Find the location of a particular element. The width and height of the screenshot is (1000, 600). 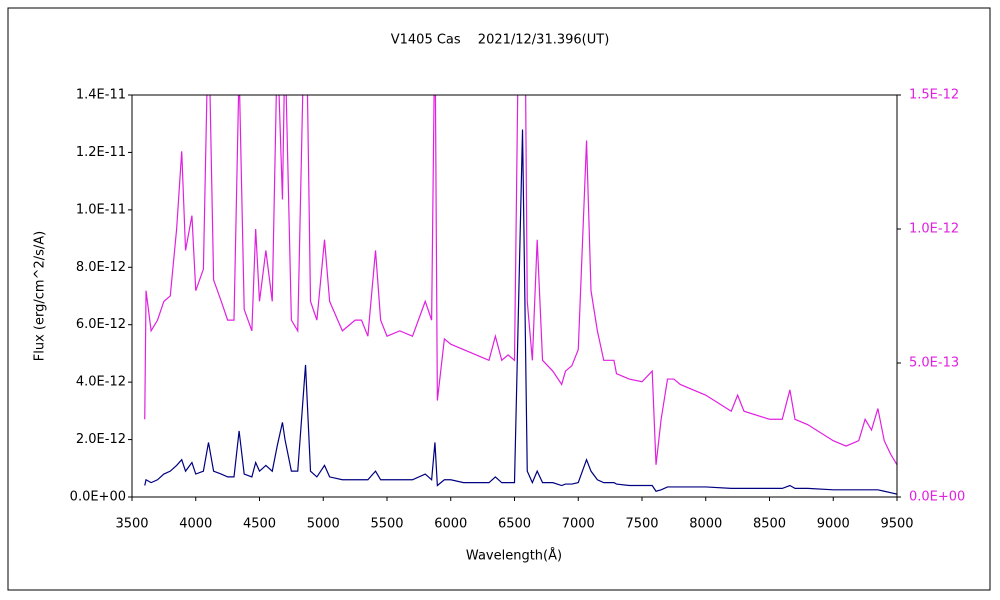

y-tick-label: 2.0E-12 is located at coordinates (101, 439).